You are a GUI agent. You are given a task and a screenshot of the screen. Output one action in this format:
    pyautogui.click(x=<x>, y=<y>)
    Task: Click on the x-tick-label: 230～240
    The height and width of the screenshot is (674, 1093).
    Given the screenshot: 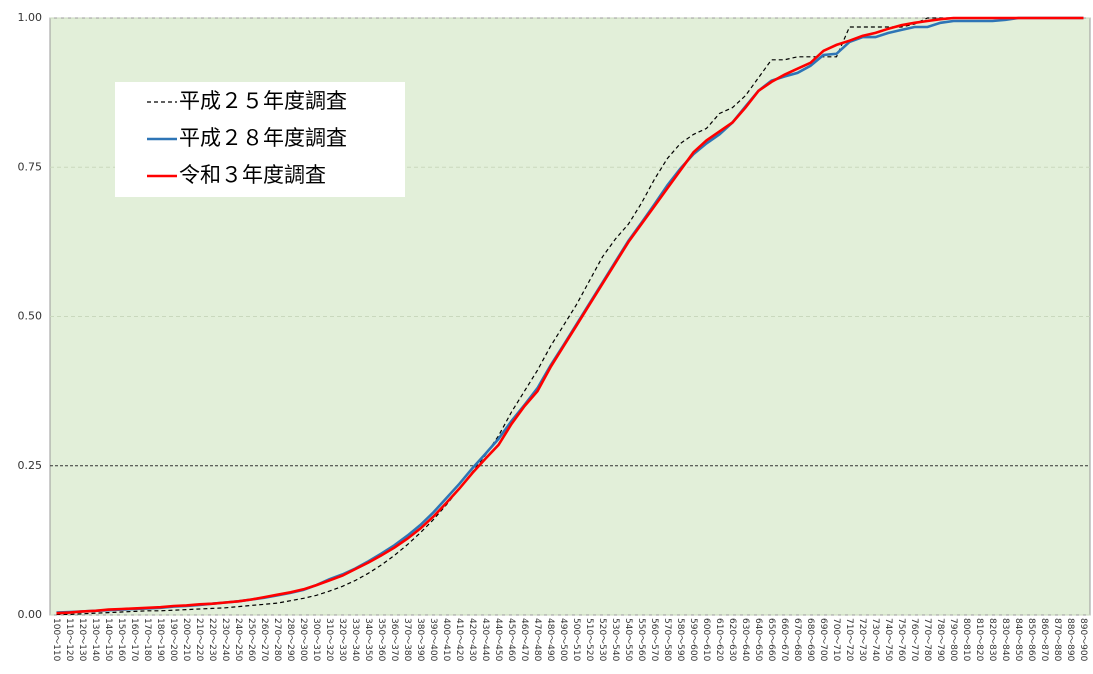 What is the action you would take?
    pyautogui.click(x=225, y=640)
    